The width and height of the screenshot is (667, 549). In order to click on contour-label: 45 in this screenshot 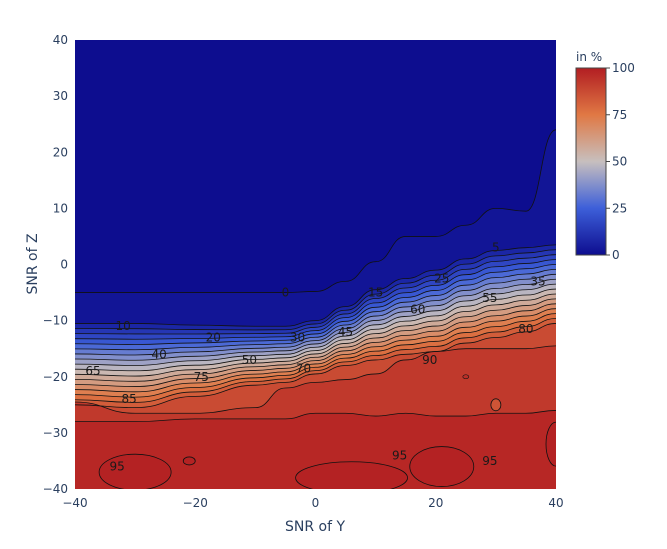, I will do `click(345, 332)`.